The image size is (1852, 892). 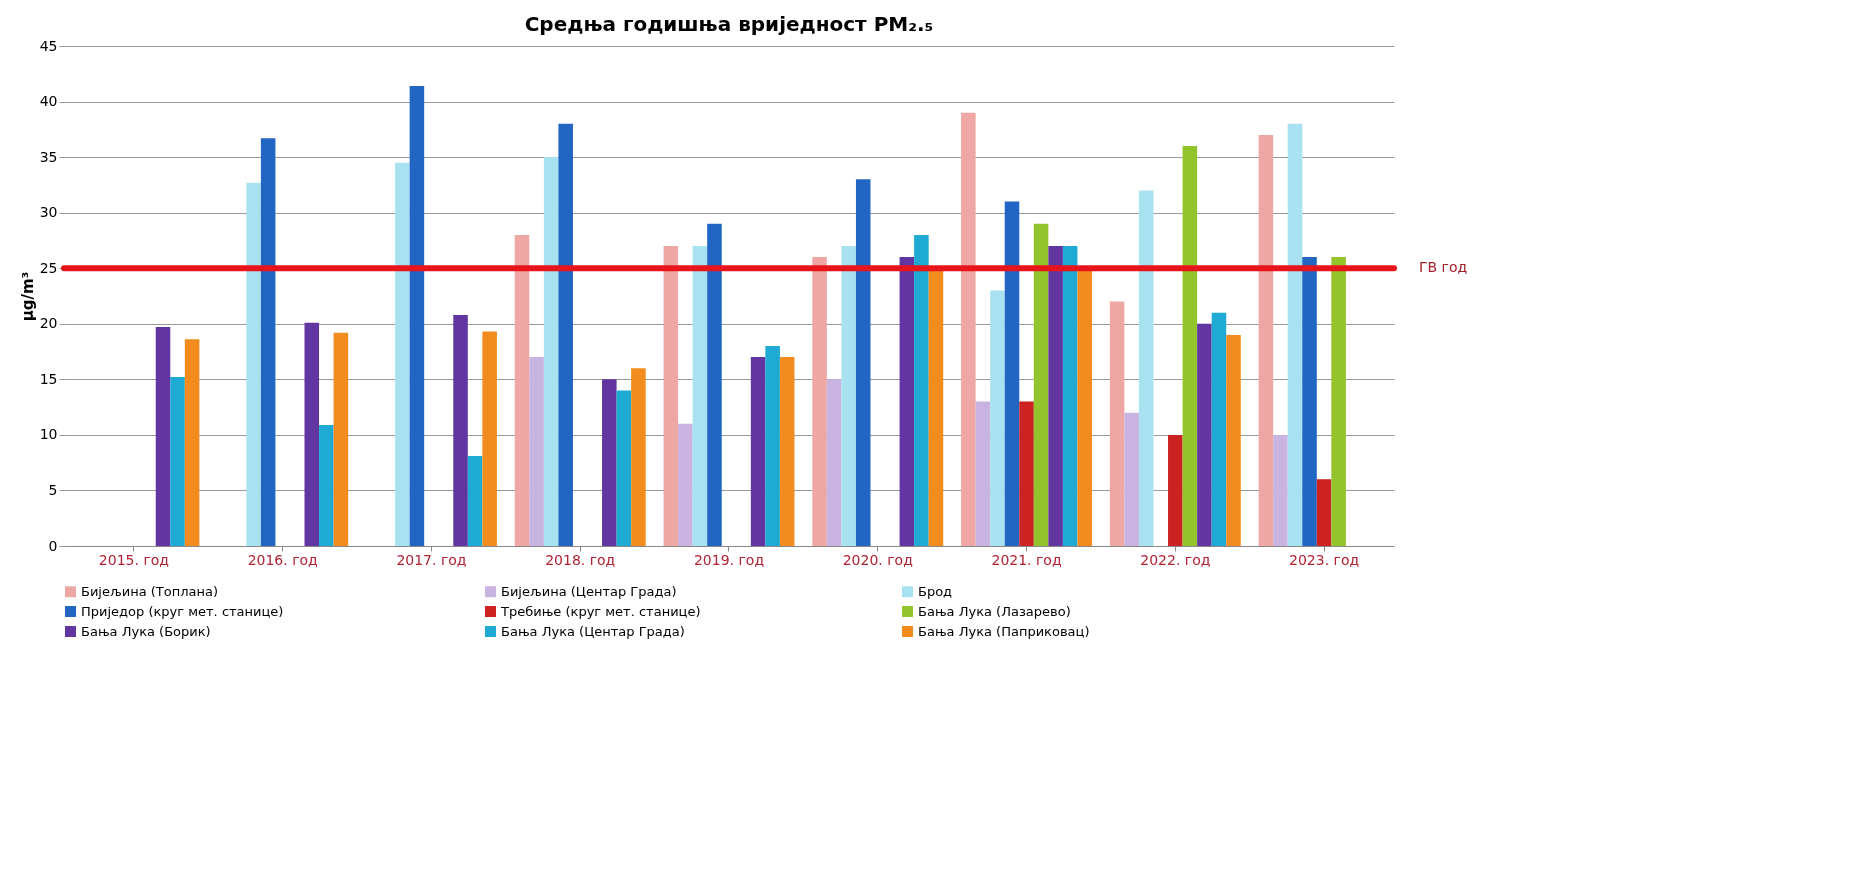 I want to click on x-tick-label: 2020. год, so click(x=877, y=559).